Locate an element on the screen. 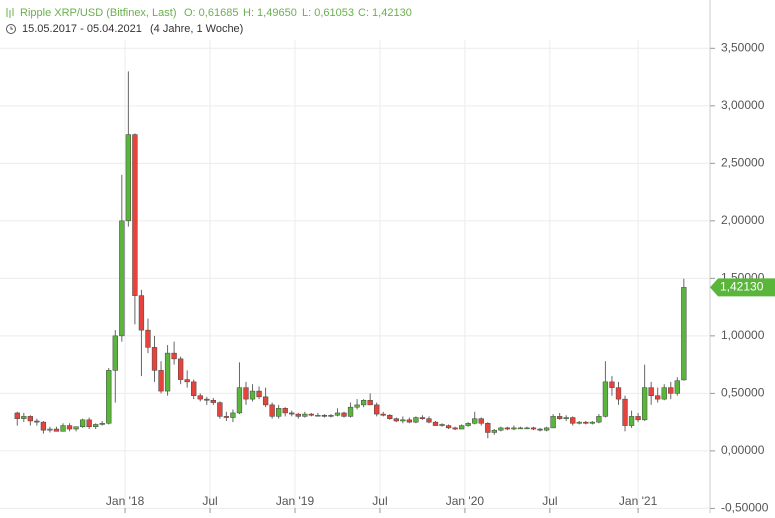 Image resolution: width=775 pixels, height=518 pixels. close-value: C: 1,42130 is located at coordinates (385, 13).